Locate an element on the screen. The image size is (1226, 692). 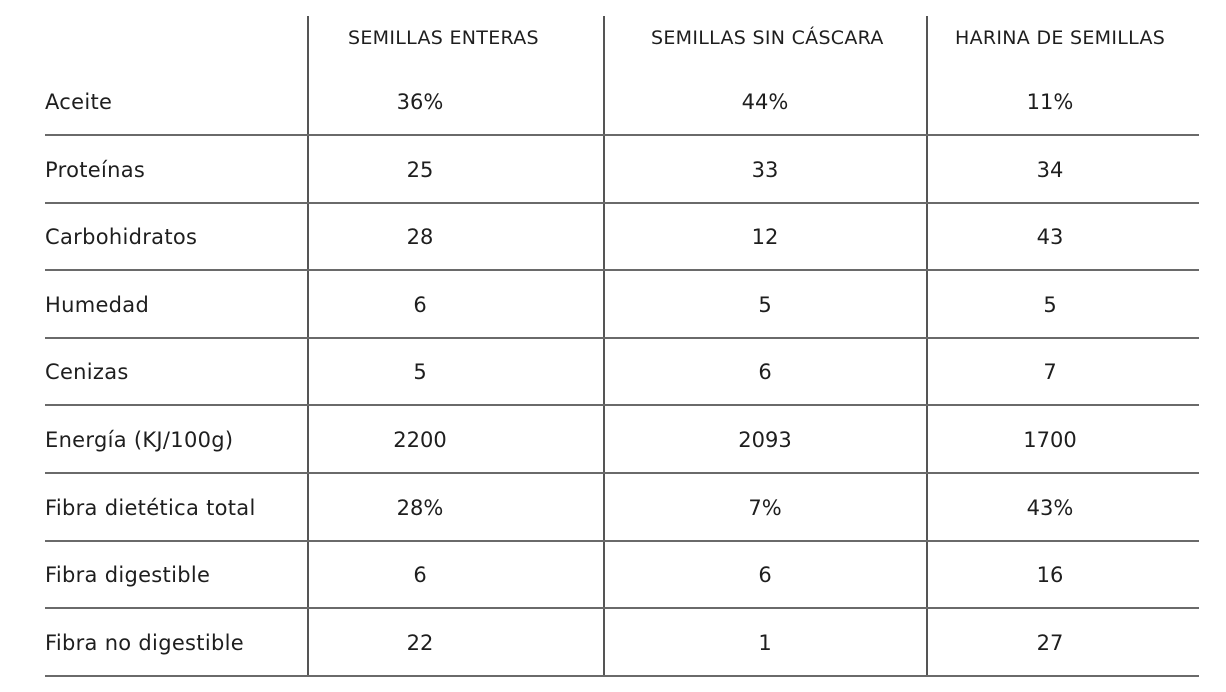
table-cell: 7 is located at coordinates (1050, 372).